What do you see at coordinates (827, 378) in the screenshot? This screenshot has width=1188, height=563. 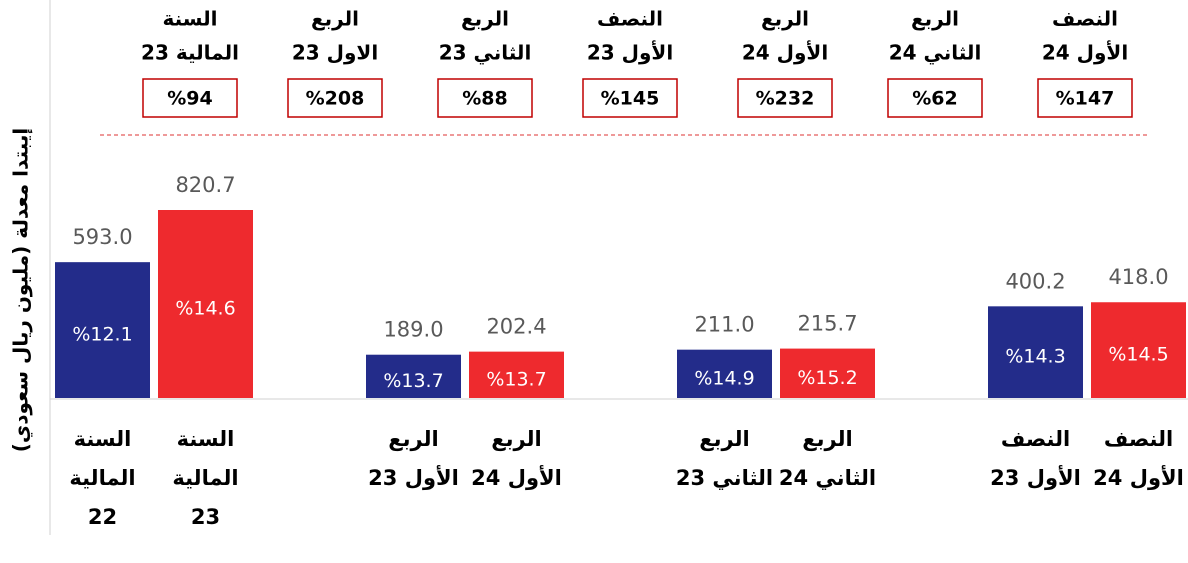 I see `margin-label: %15.2` at bounding box center [827, 378].